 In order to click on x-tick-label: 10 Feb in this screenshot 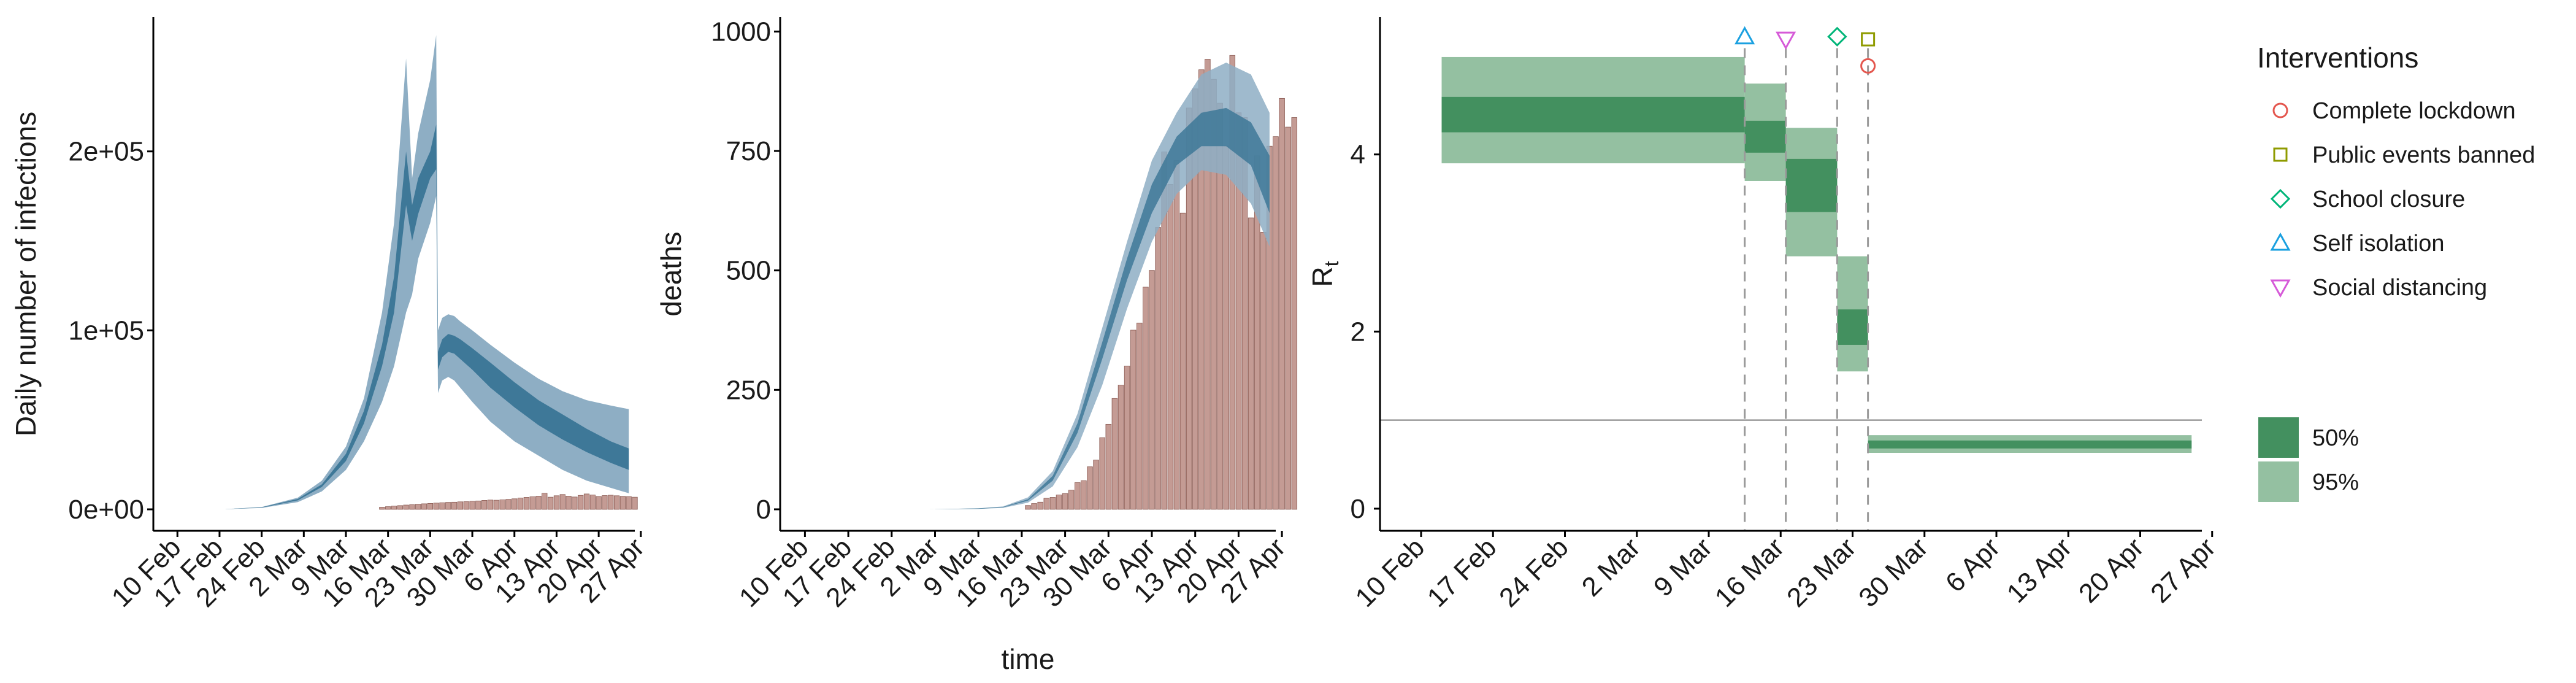, I will do `click(1390, 572)`.